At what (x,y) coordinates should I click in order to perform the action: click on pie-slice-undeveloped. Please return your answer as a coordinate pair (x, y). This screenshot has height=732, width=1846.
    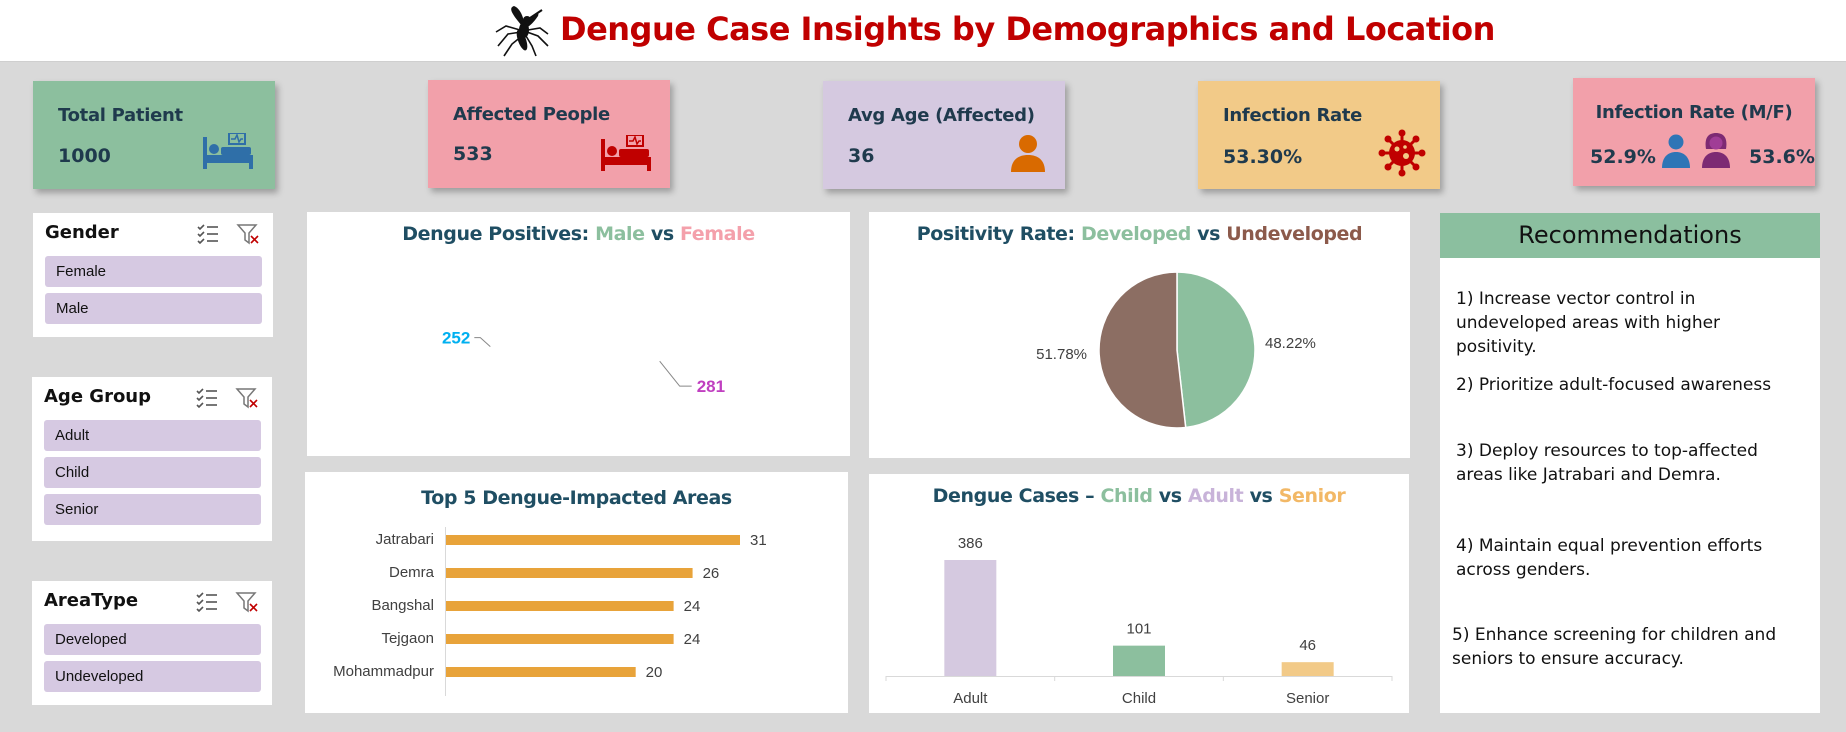
    Looking at the image, I should click on (1142, 350).